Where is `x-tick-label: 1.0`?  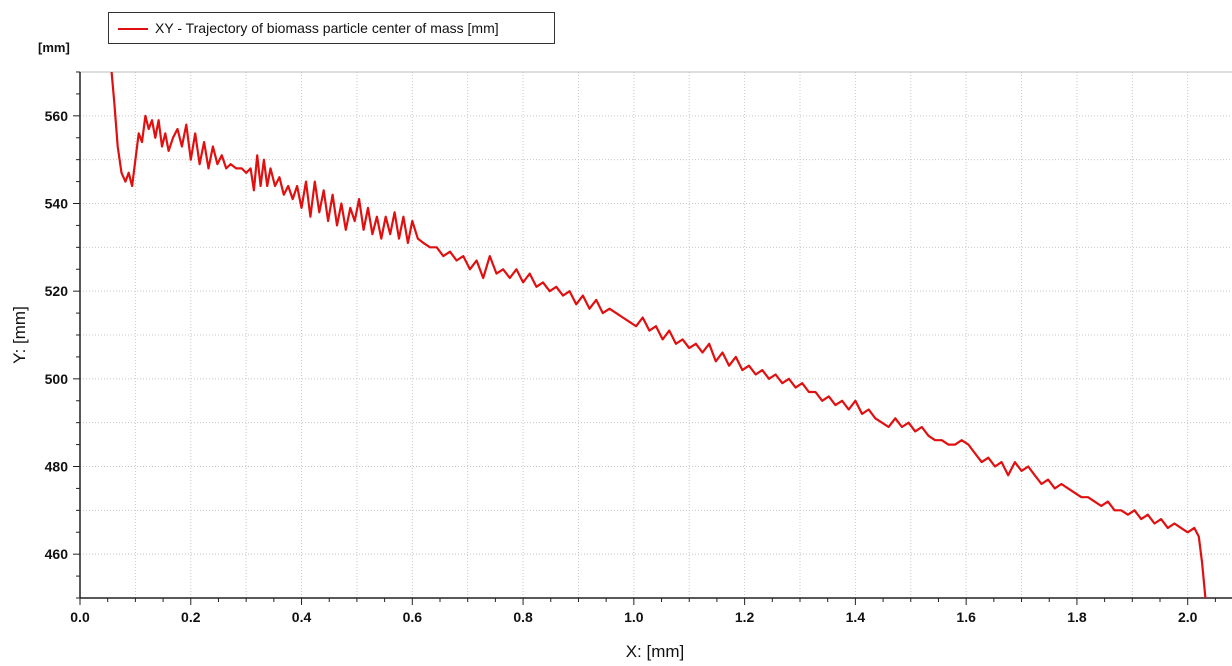 x-tick-label: 1.0 is located at coordinates (634, 617).